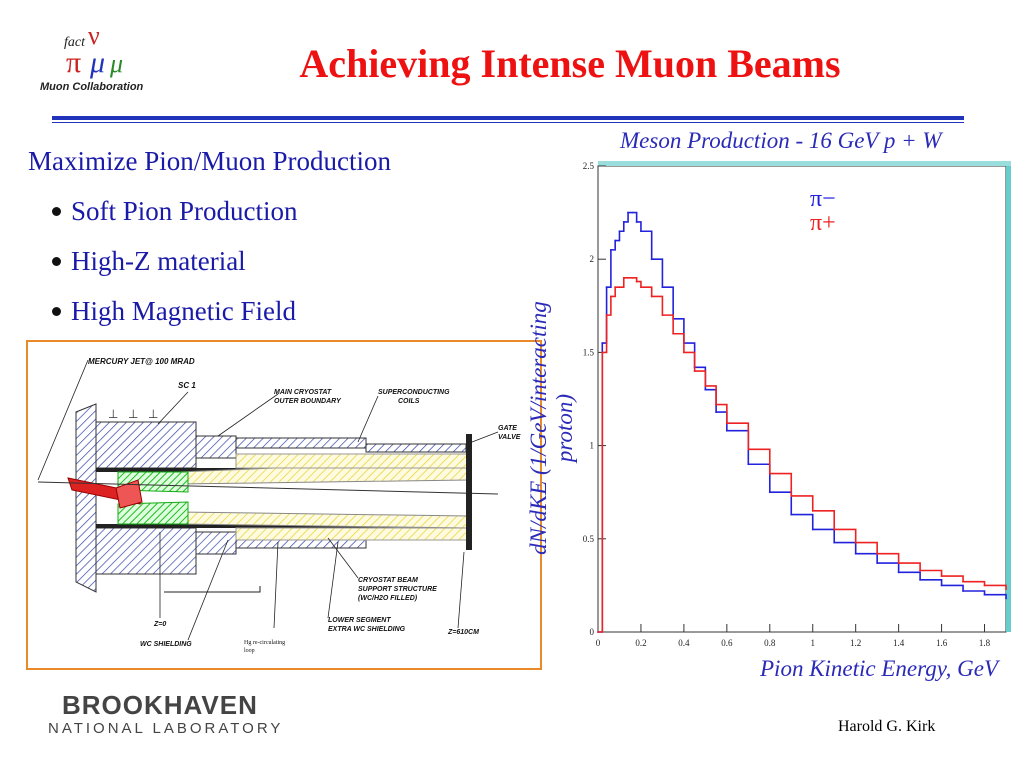 Image resolution: width=1024 pixels, height=768 pixels. What do you see at coordinates (159, 624) in the screenshot?
I see `label-z0: Z=0` at bounding box center [159, 624].